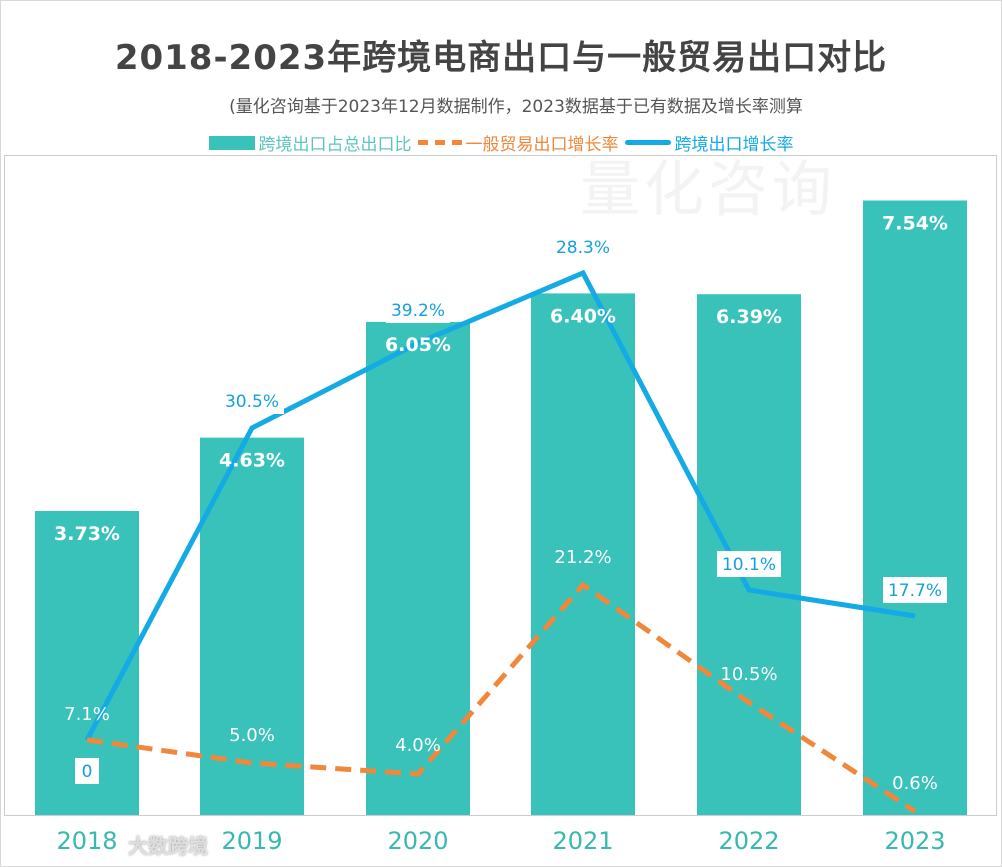 The width and height of the screenshot is (1002, 867). What do you see at coordinates (231, 142) in the screenshot?
I see `legend-swatch-bar` at bounding box center [231, 142].